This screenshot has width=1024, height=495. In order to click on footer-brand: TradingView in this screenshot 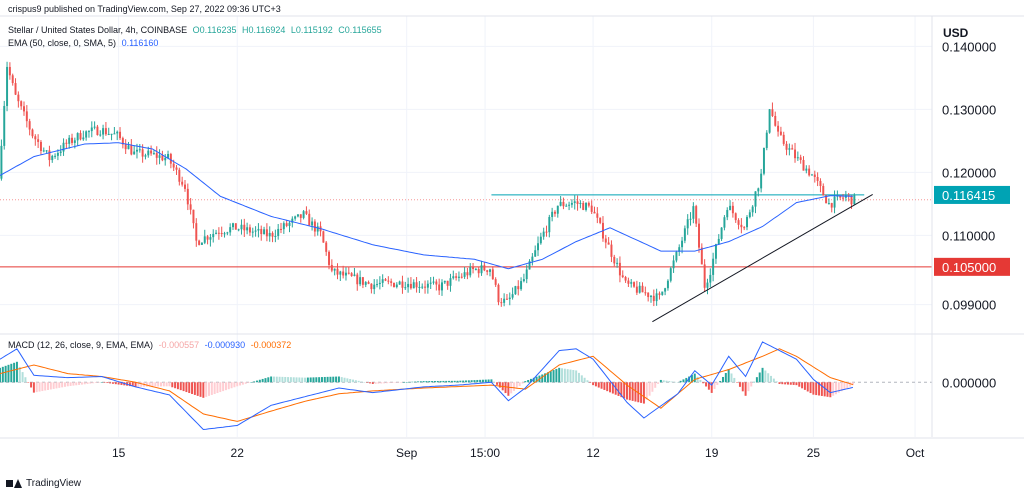, I will do `click(54, 483)`.